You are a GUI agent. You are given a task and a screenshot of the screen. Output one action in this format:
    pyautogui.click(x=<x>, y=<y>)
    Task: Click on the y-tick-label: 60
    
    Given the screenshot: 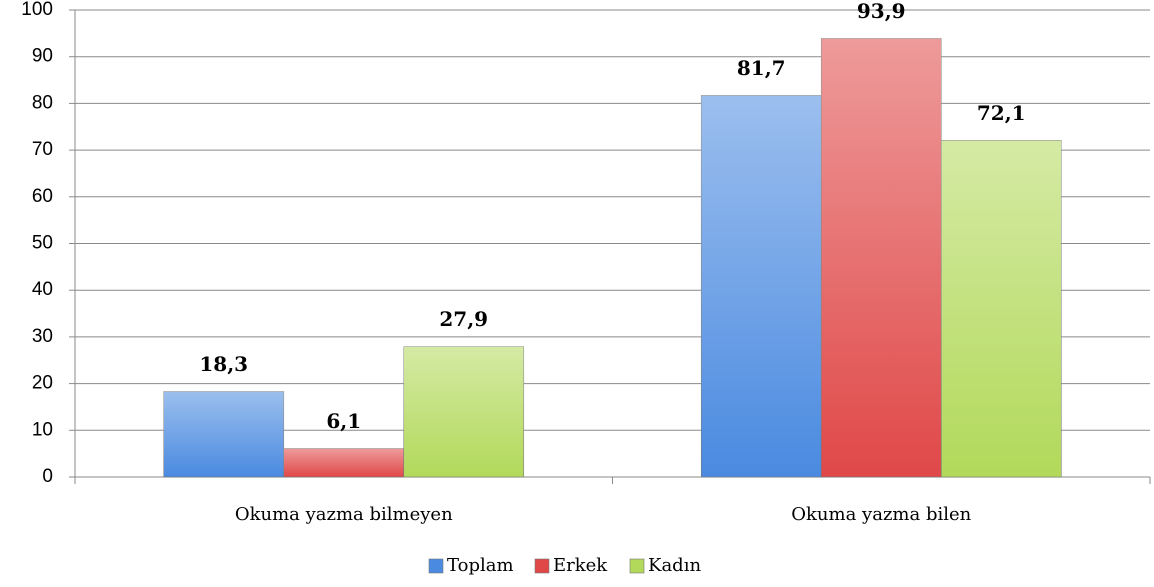 What is the action you would take?
    pyautogui.click(x=42, y=196)
    